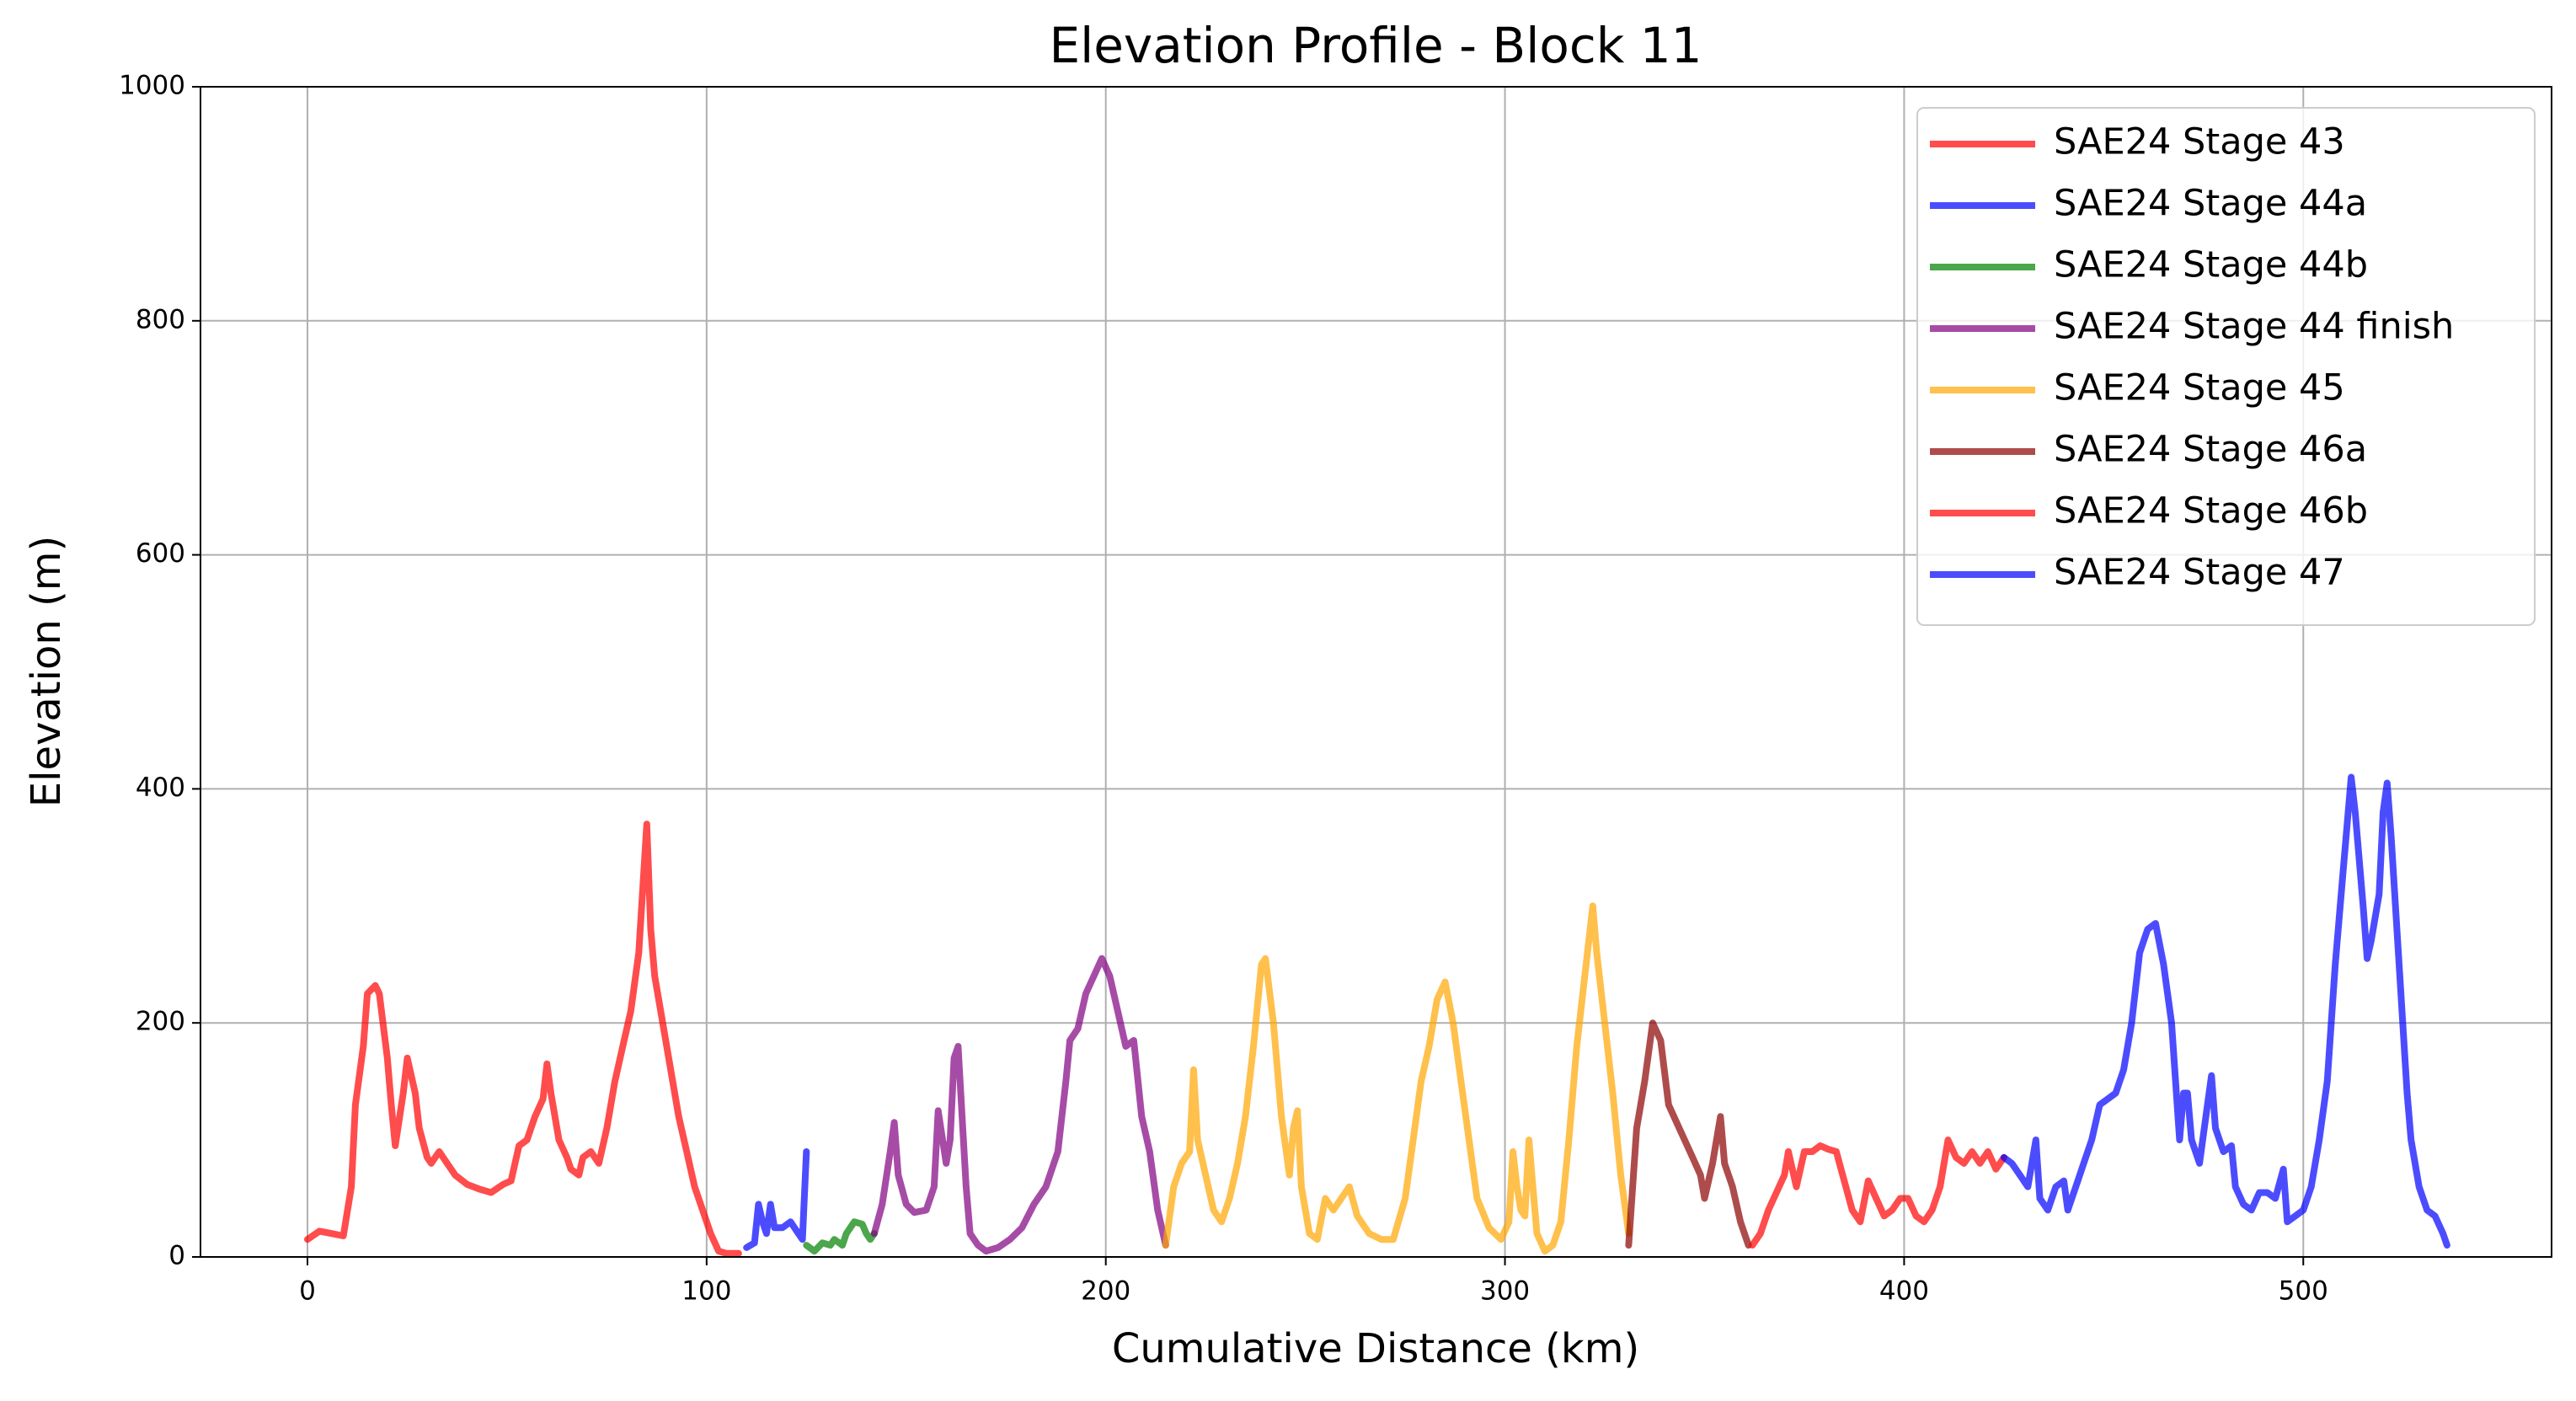 Image resolution: width=2576 pixels, height=1401 pixels. What do you see at coordinates (706, 1291) in the screenshot?
I see `x-tick-label: 100` at bounding box center [706, 1291].